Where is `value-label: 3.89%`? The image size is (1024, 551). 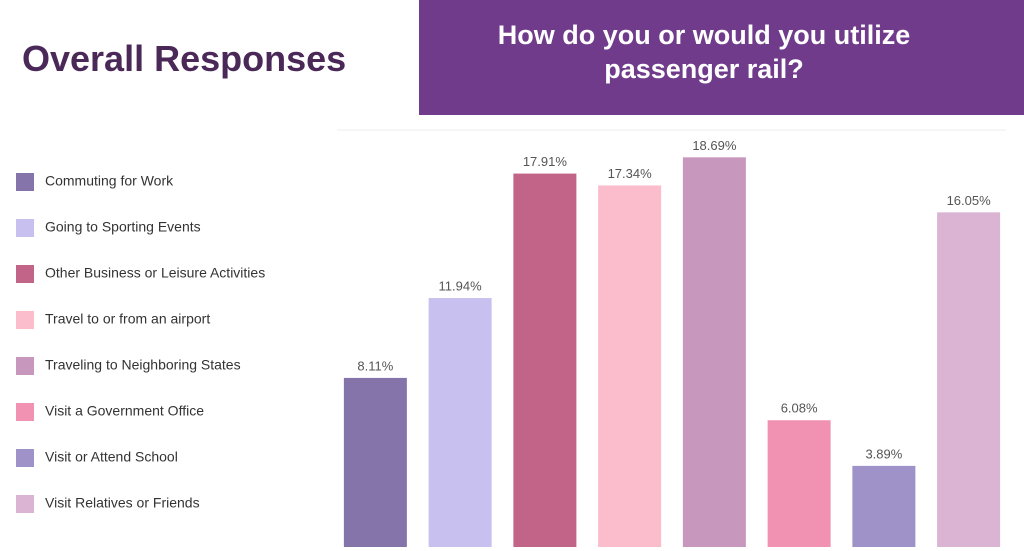 value-label: 3.89% is located at coordinates (883, 453).